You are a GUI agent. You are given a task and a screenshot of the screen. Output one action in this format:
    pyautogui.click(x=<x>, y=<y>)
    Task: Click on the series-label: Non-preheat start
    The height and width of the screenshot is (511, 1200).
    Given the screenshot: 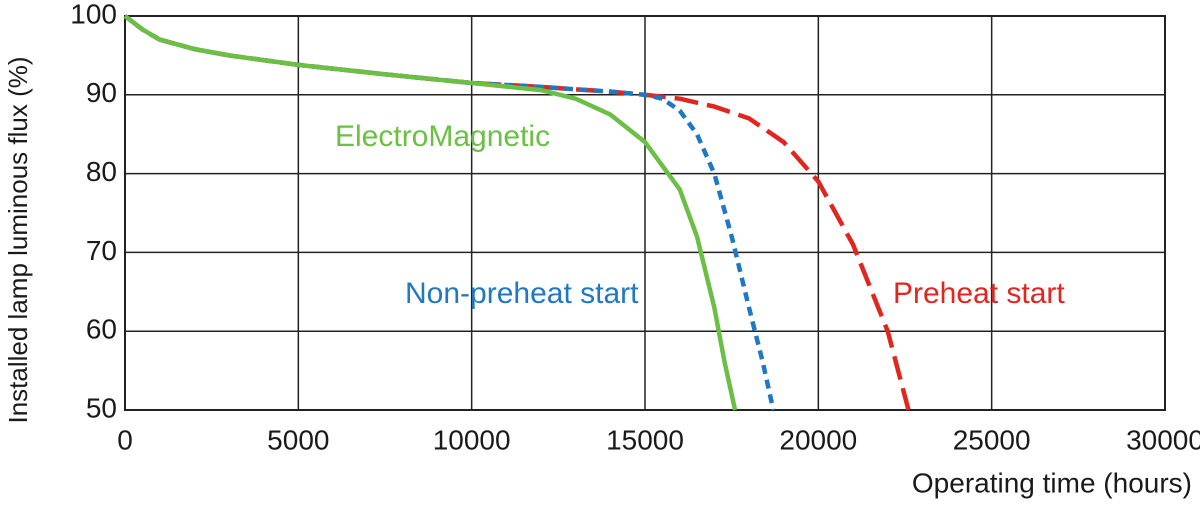 What is the action you would take?
    pyautogui.click(x=522, y=293)
    